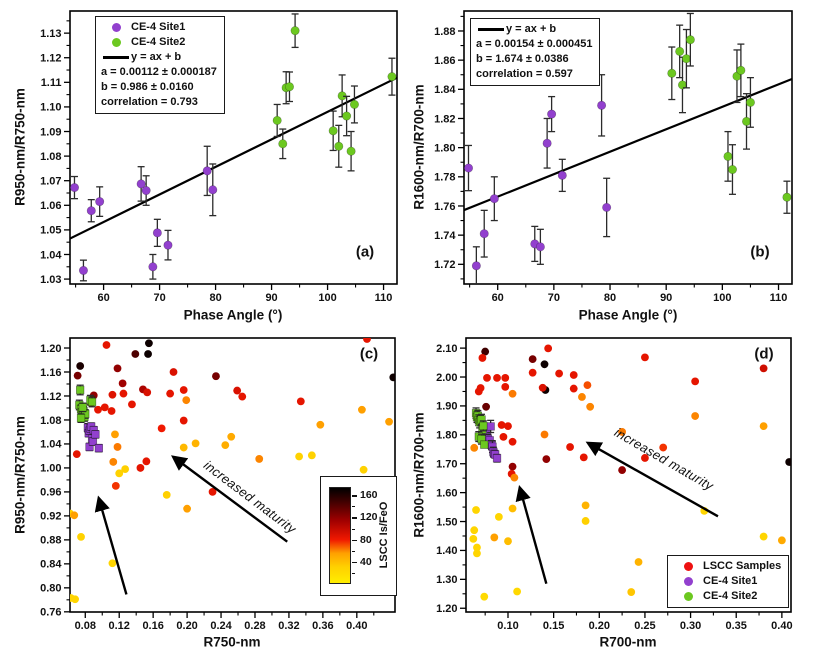 Image resolution: width=822 pixels, height=666 pixels. Describe the element at coordinates (491, 29) in the screenshot. I see `fit-line-icon` at that location.